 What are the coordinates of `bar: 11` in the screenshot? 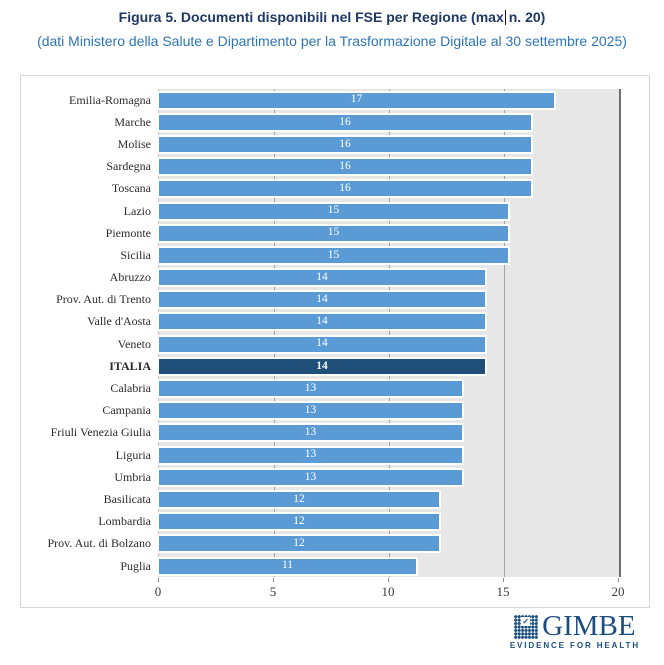 It's located at (287, 566).